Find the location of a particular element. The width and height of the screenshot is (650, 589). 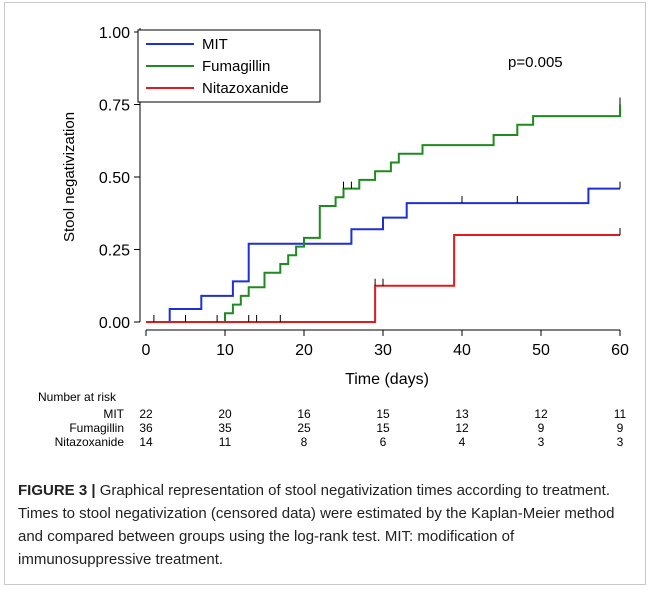

x-tick-label: 40 is located at coordinates (462, 350).